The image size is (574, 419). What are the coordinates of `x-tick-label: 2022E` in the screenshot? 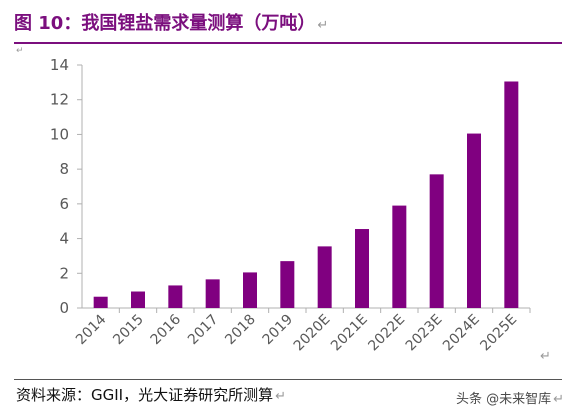 It's located at (386, 333).